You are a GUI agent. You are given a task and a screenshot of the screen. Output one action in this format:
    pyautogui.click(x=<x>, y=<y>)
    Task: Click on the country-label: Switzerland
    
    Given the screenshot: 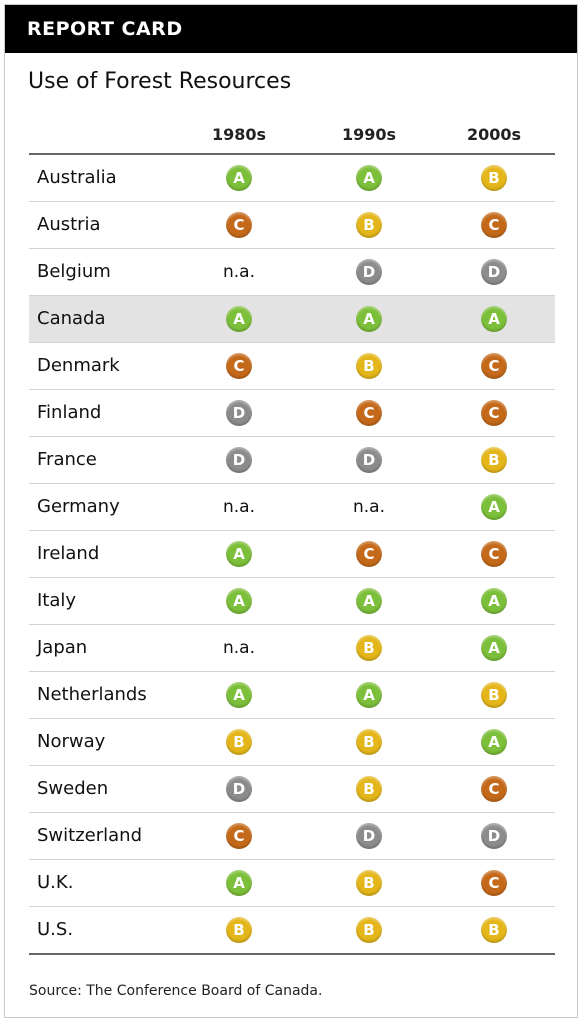 What is the action you would take?
    pyautogui.click(x=89, y=835)
    